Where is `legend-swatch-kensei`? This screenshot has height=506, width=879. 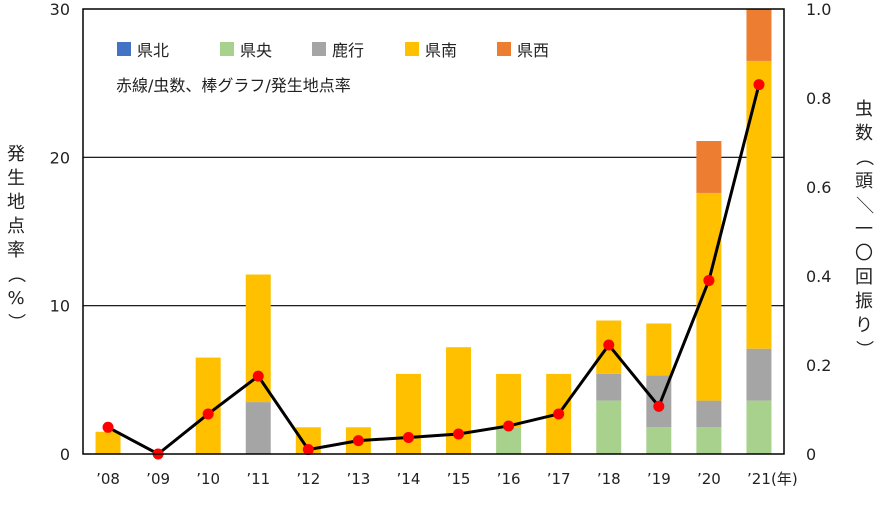
legend-swatch-kensei is located at coordinates (504, 49).